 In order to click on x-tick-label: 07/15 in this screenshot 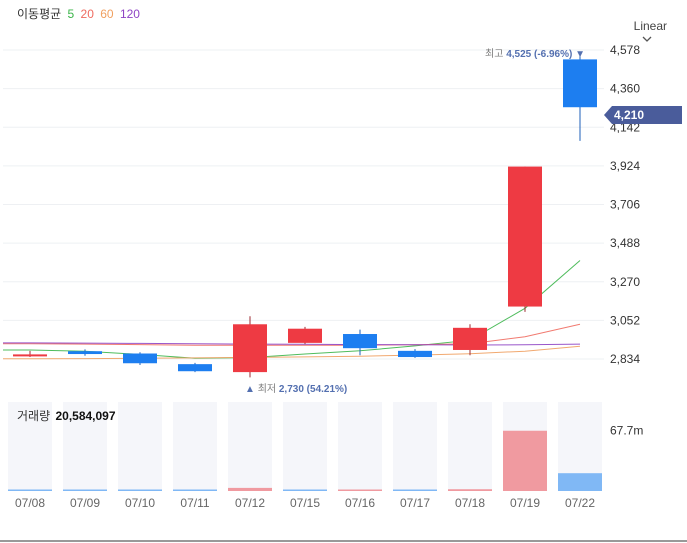, I will do `click(305, 503)`.